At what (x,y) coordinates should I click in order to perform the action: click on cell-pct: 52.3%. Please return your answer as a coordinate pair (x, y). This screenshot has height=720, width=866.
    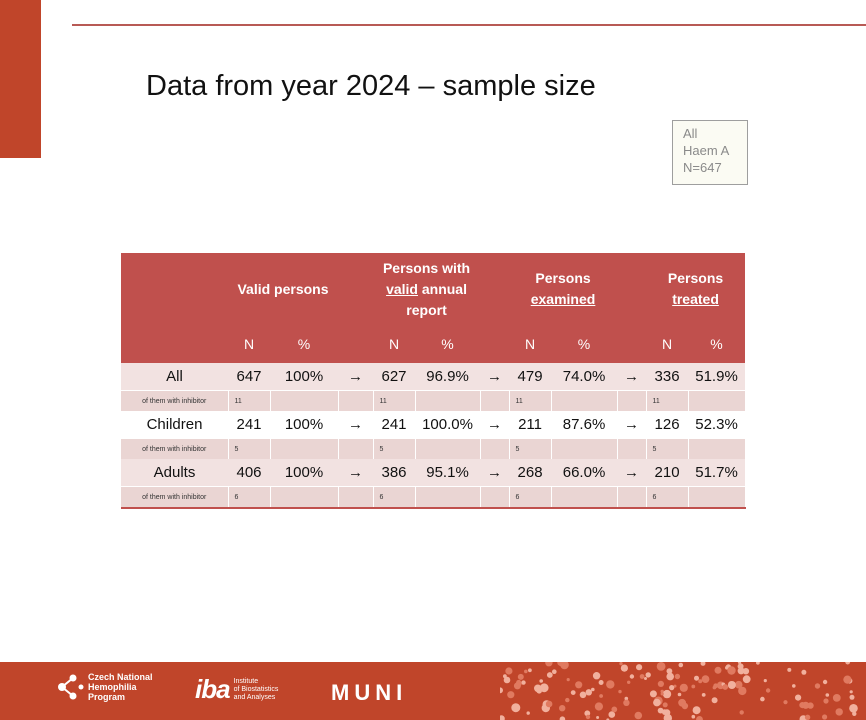
    Looking at the image, I should click on (717, 425).